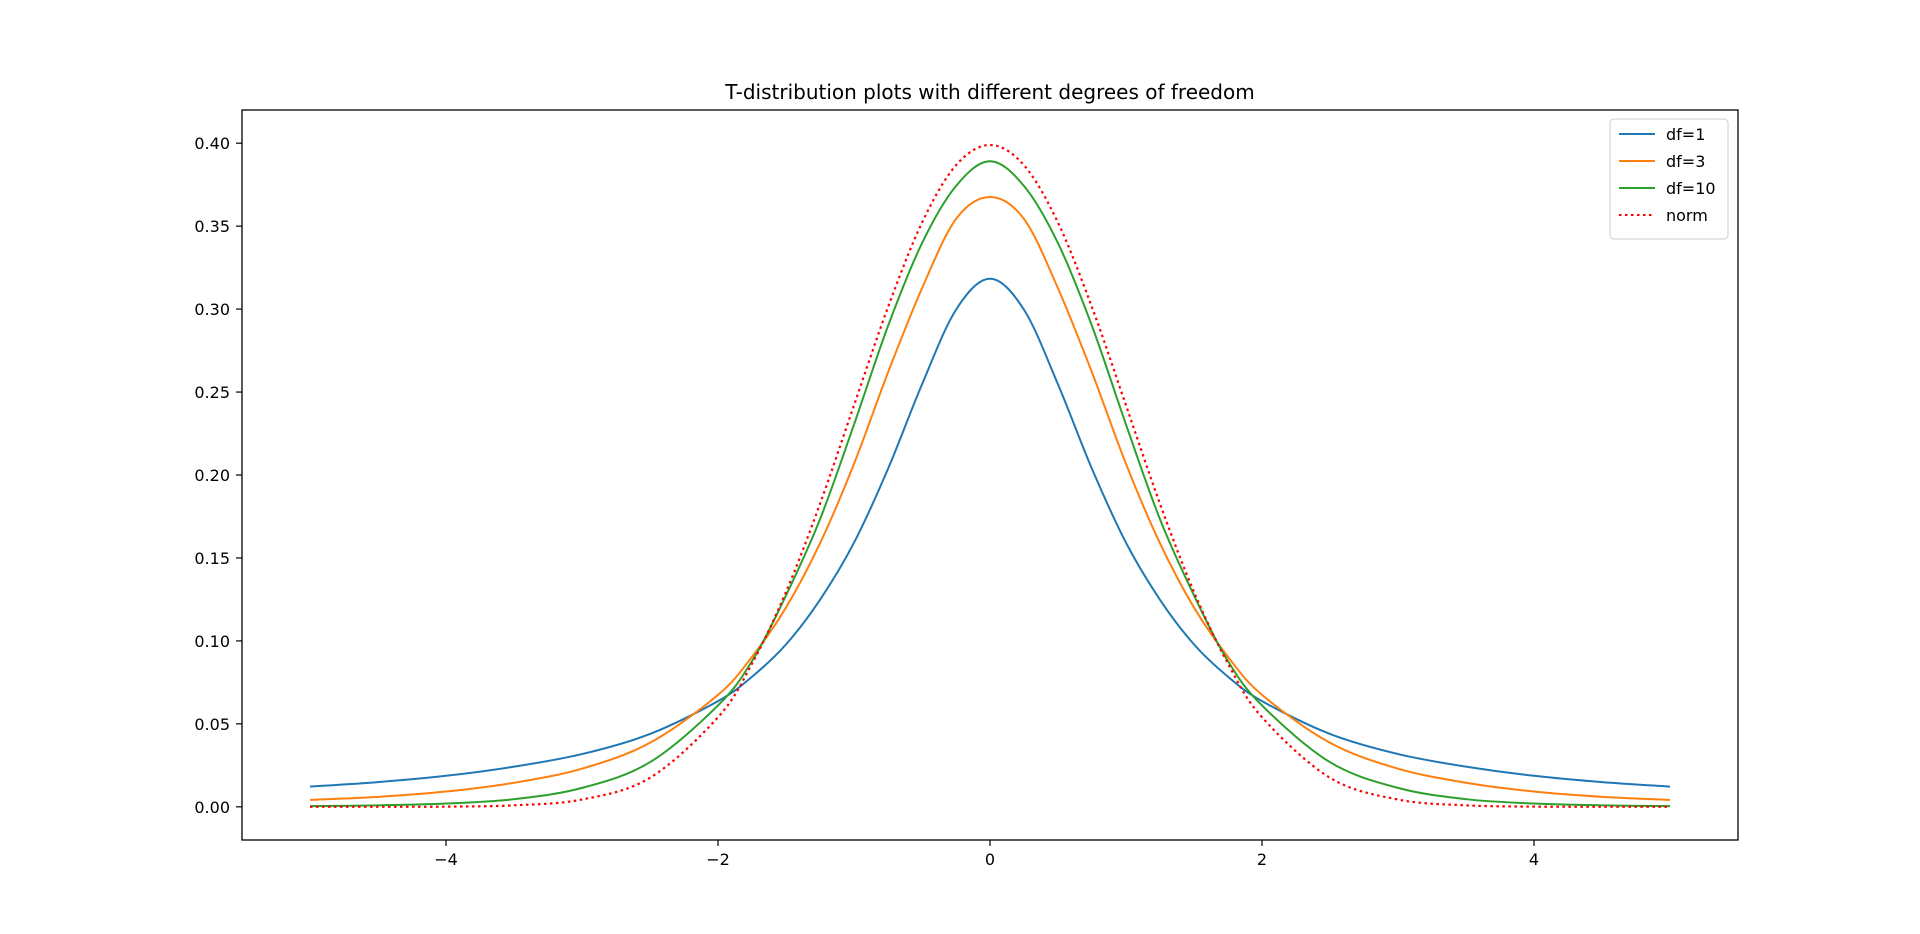 The height and width of the screenshot is (934, 1920). I want to click on y-tick-label: 0.10, so click(212, 641).